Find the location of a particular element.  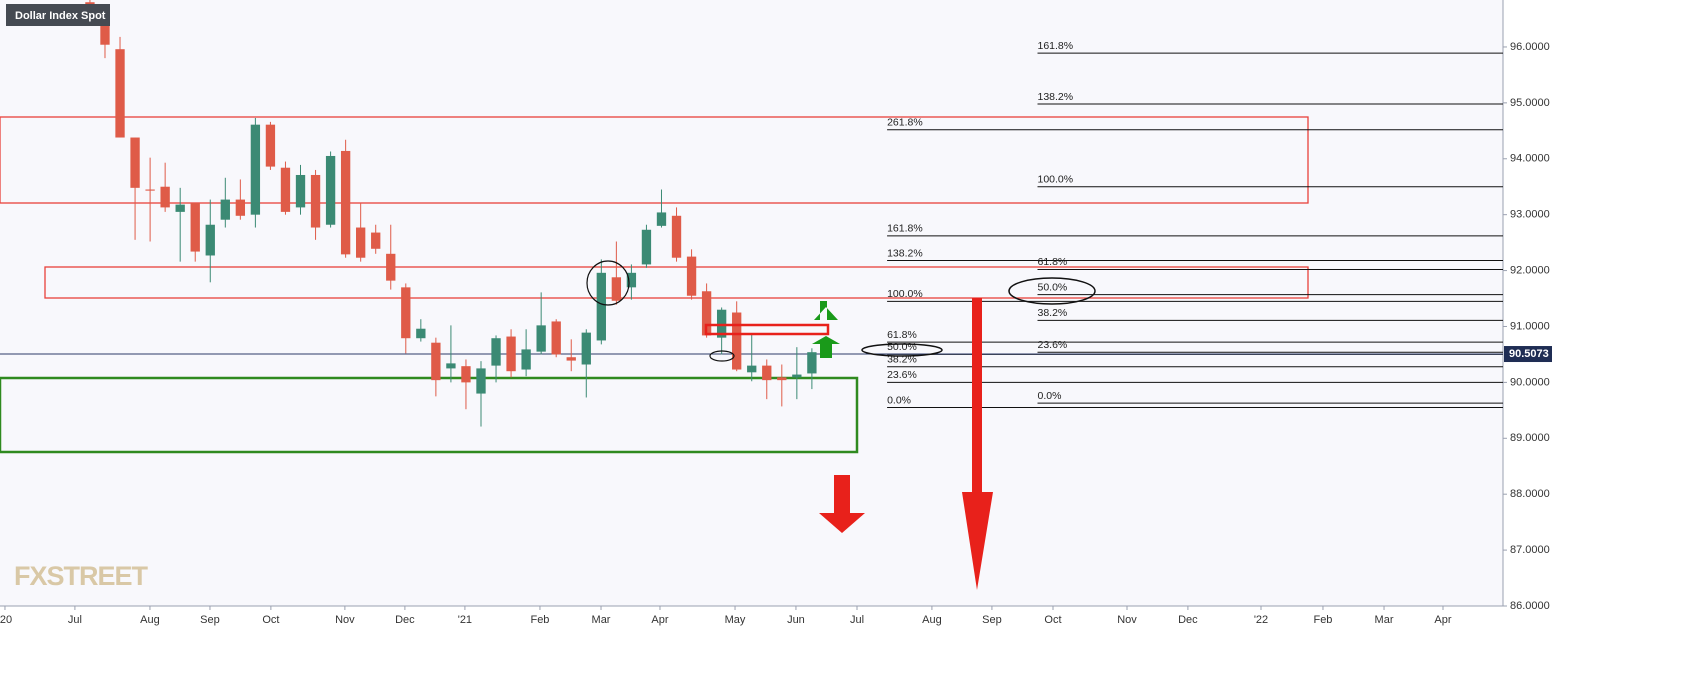

y-tick-label: 86.0000 is located at coordinates (1530, 606).